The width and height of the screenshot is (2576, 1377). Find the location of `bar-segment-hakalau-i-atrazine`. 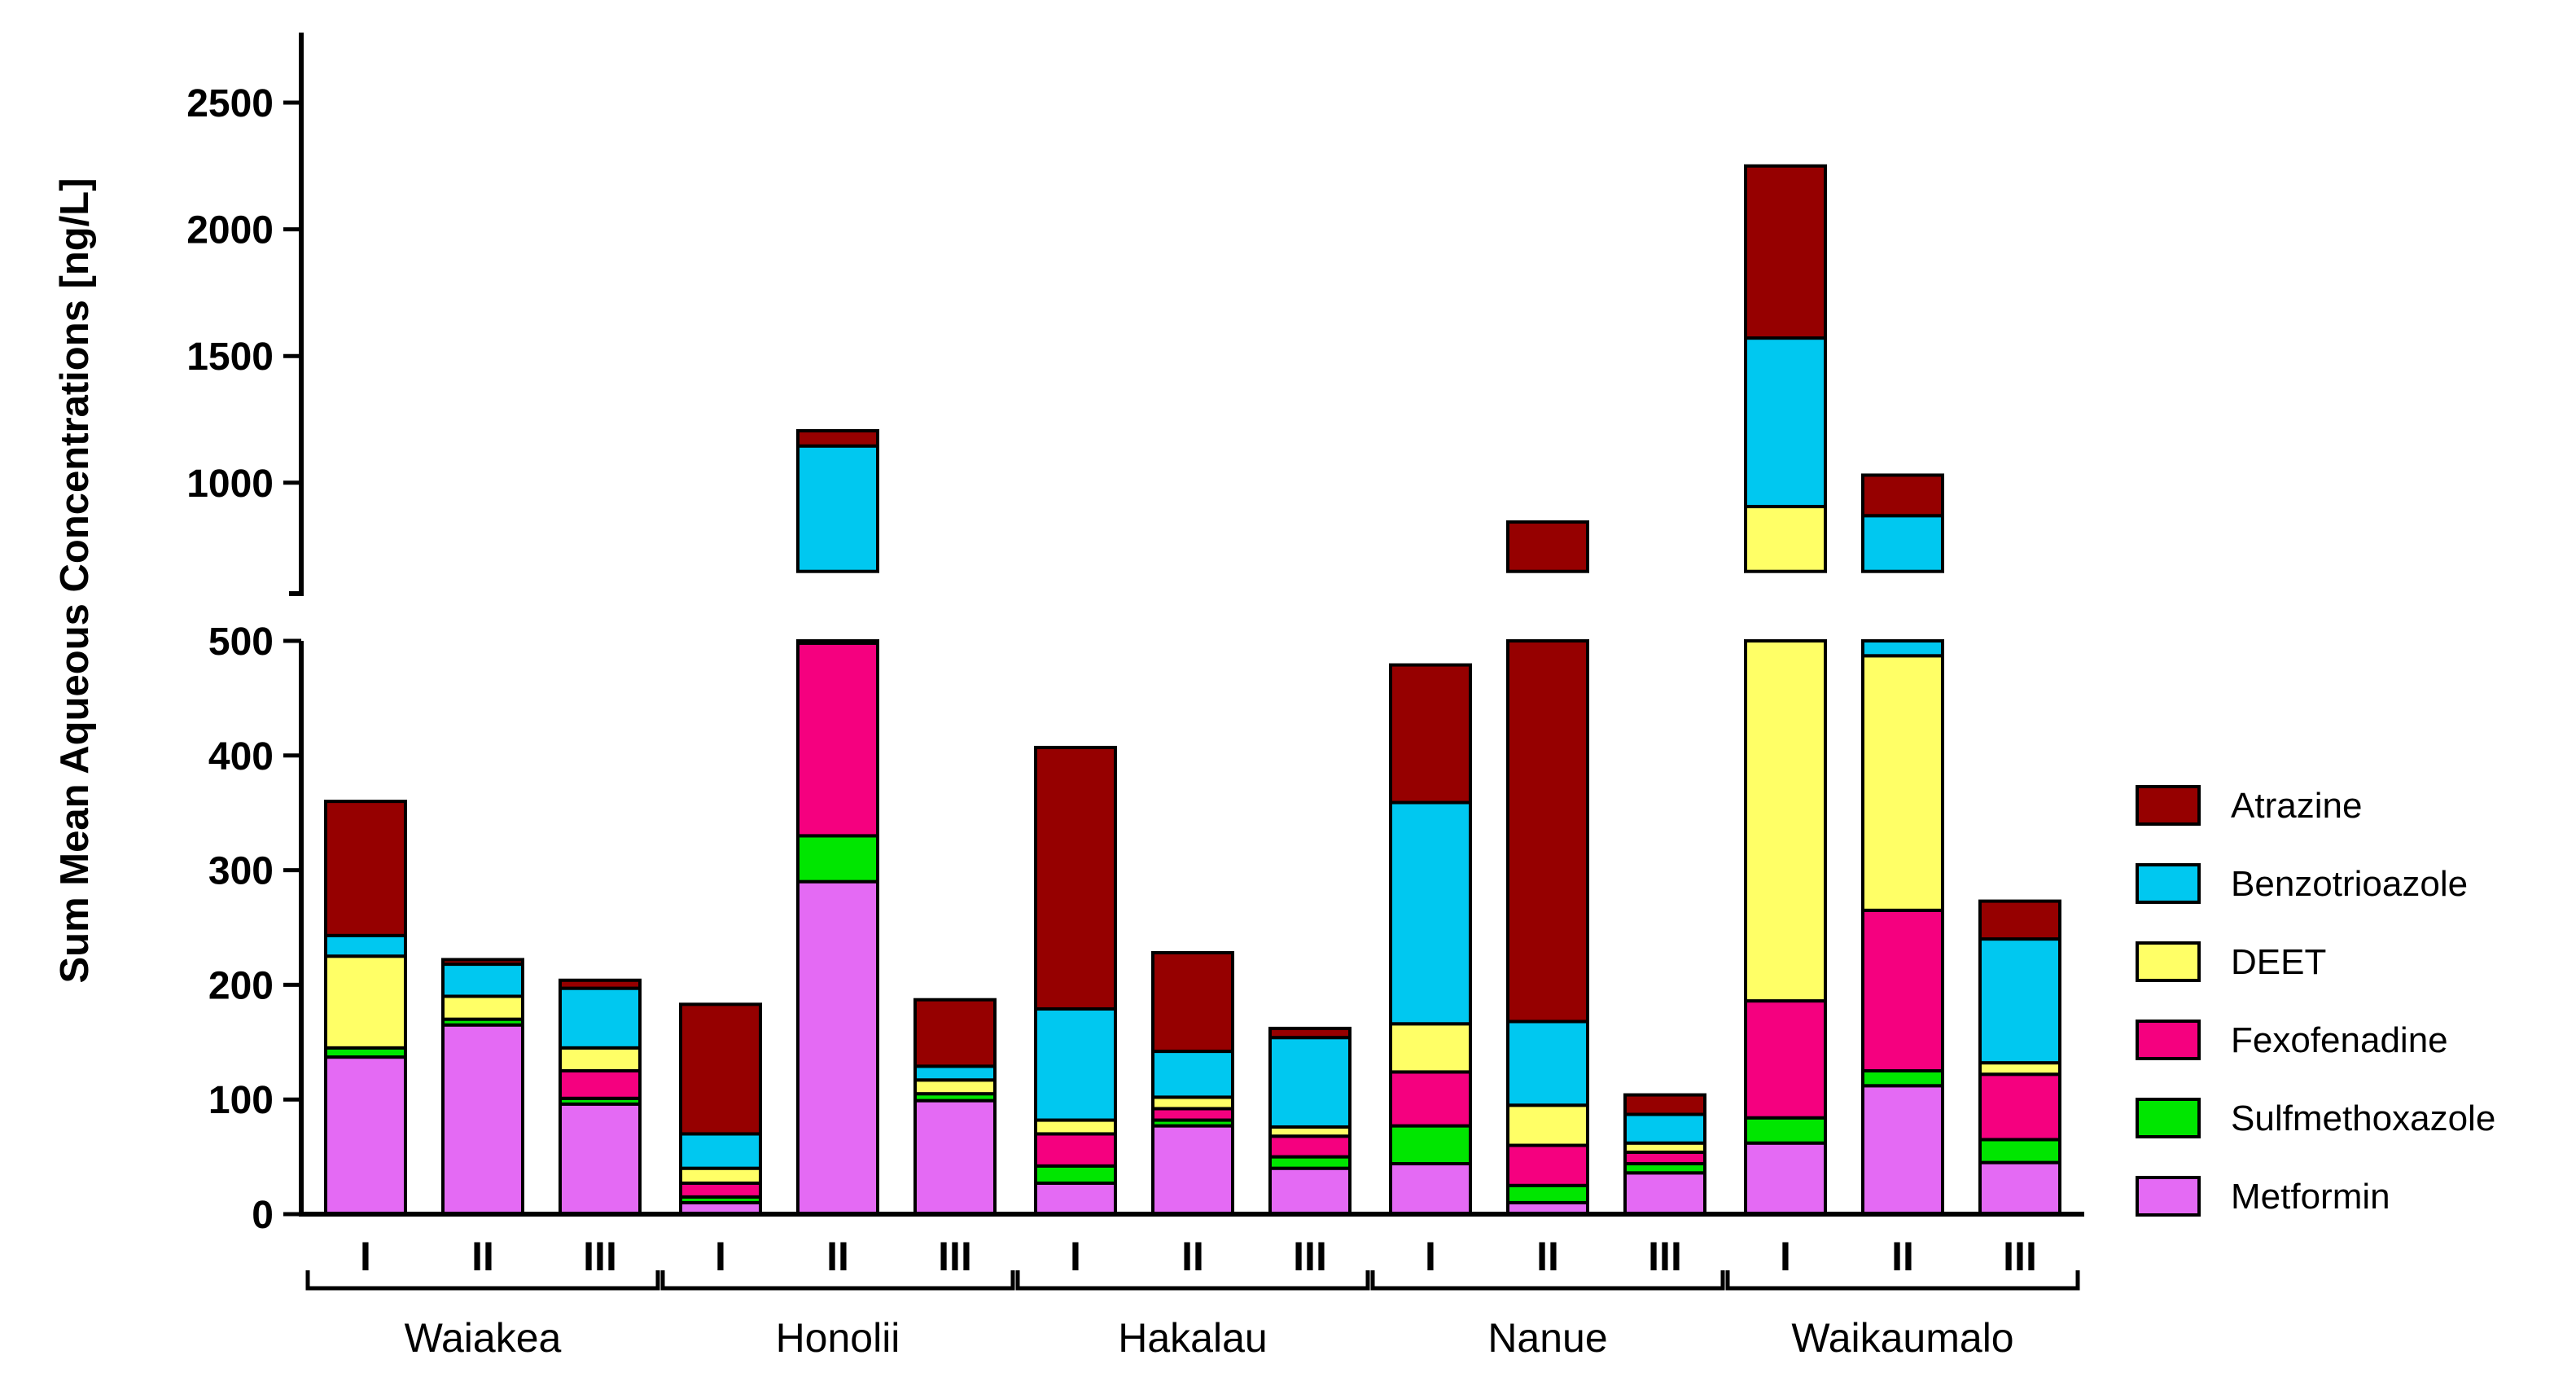

bar-segment-hakalau-i-atrazine is located at coordinates (1075, 878).